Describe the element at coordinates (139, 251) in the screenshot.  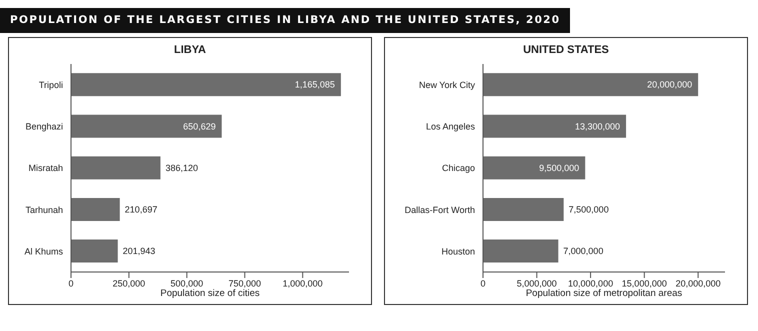
I see `data-label: 201,943` at that location.